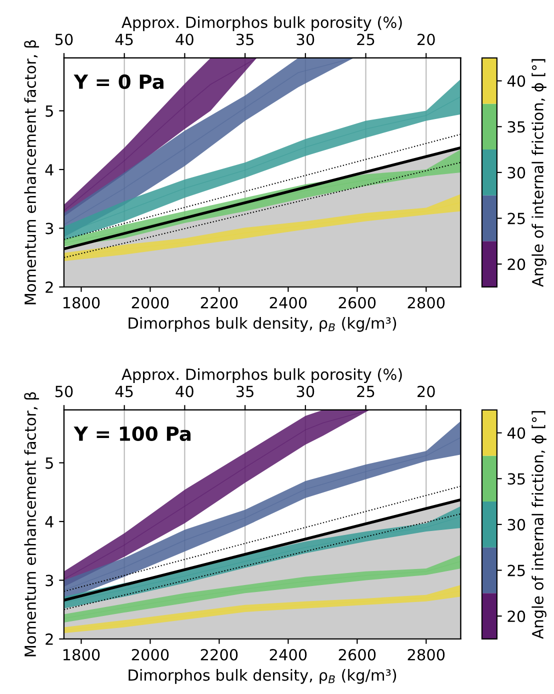 The width and height of the screenshot is (554, 694). I want to click on annotation: Y = 100 Pa, so click(132, 434).